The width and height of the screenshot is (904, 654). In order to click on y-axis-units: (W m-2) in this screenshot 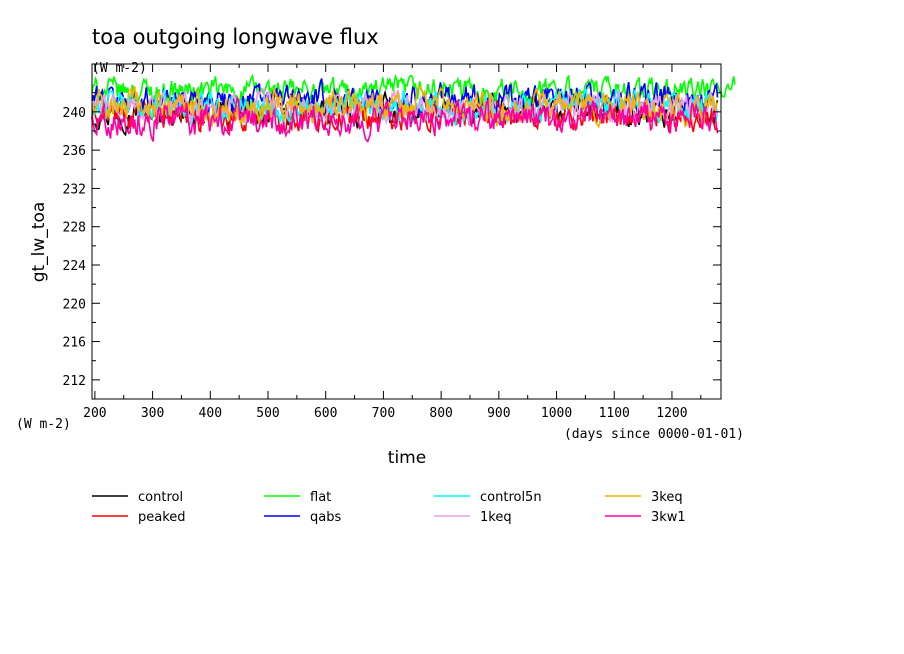, I will do `click(43, 424)`.